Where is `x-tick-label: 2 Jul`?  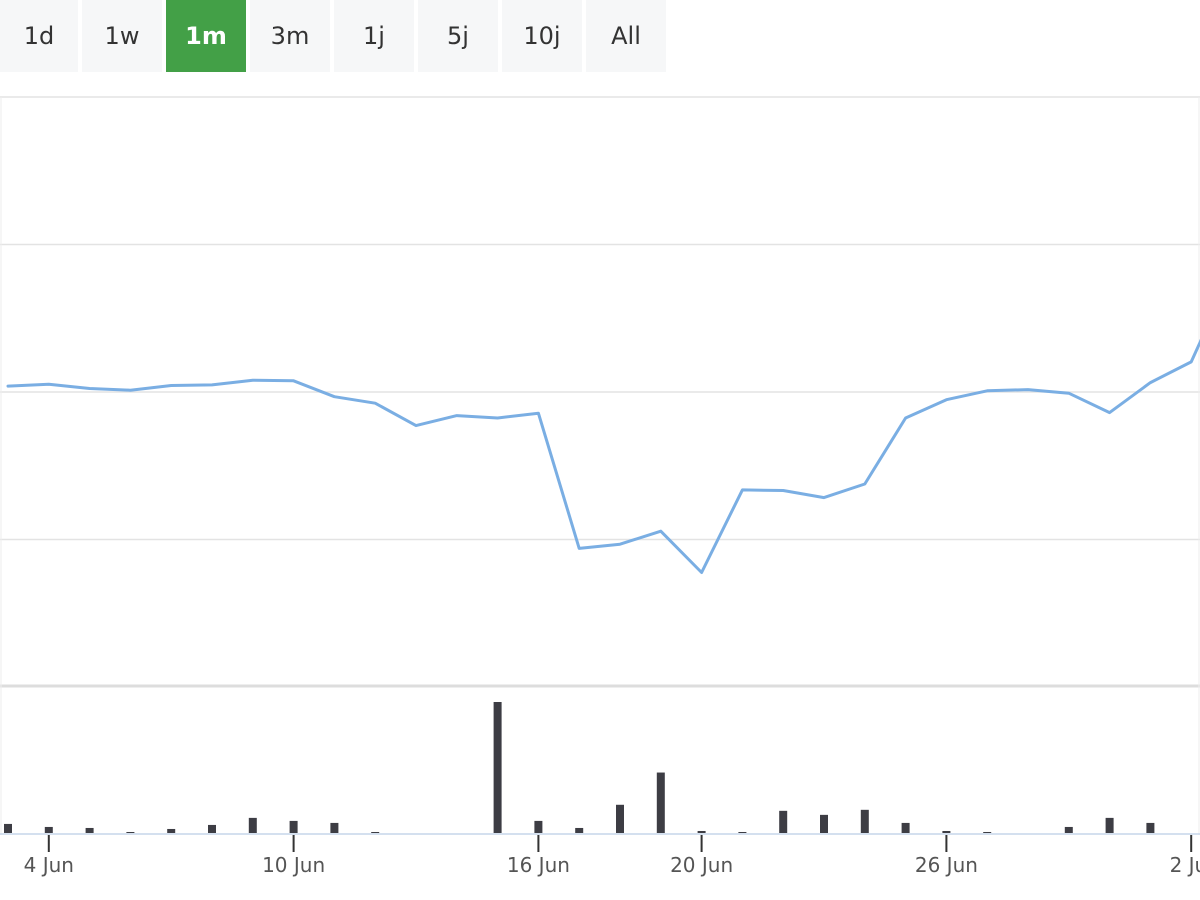
x-tick-label: 2 Jul is located at coordinates (1185, 865).